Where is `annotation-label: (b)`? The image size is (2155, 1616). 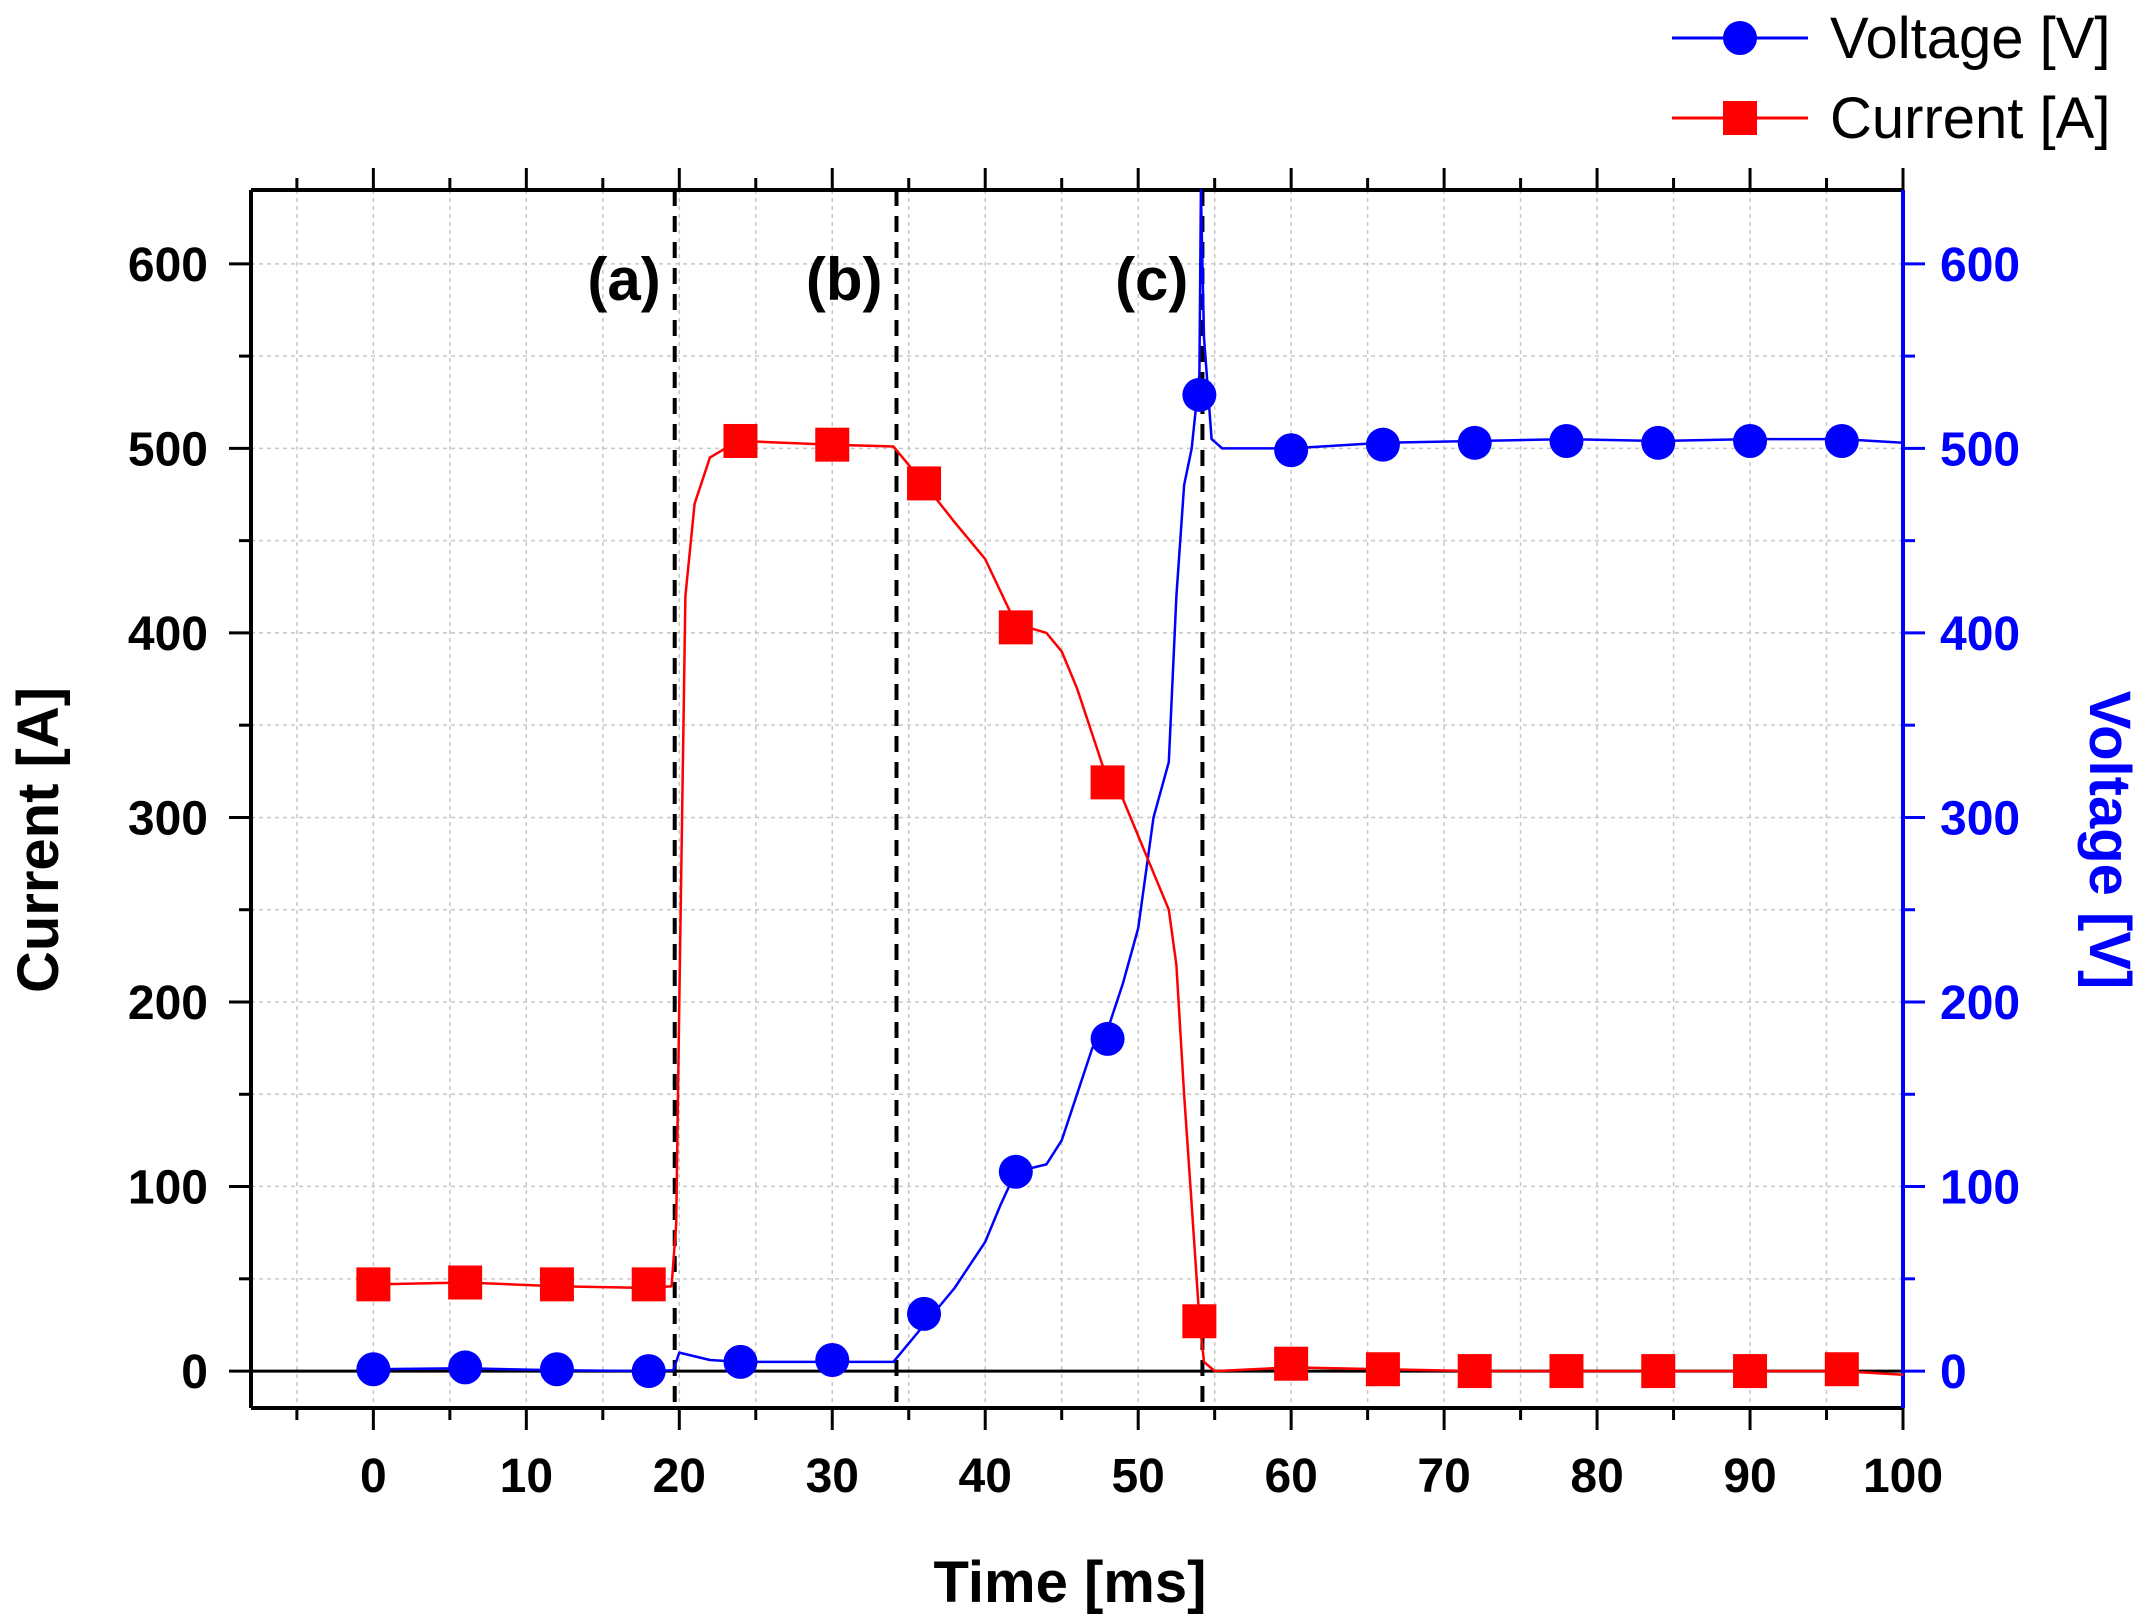 annotation-label: (b) is located at coordinates (844, 279).